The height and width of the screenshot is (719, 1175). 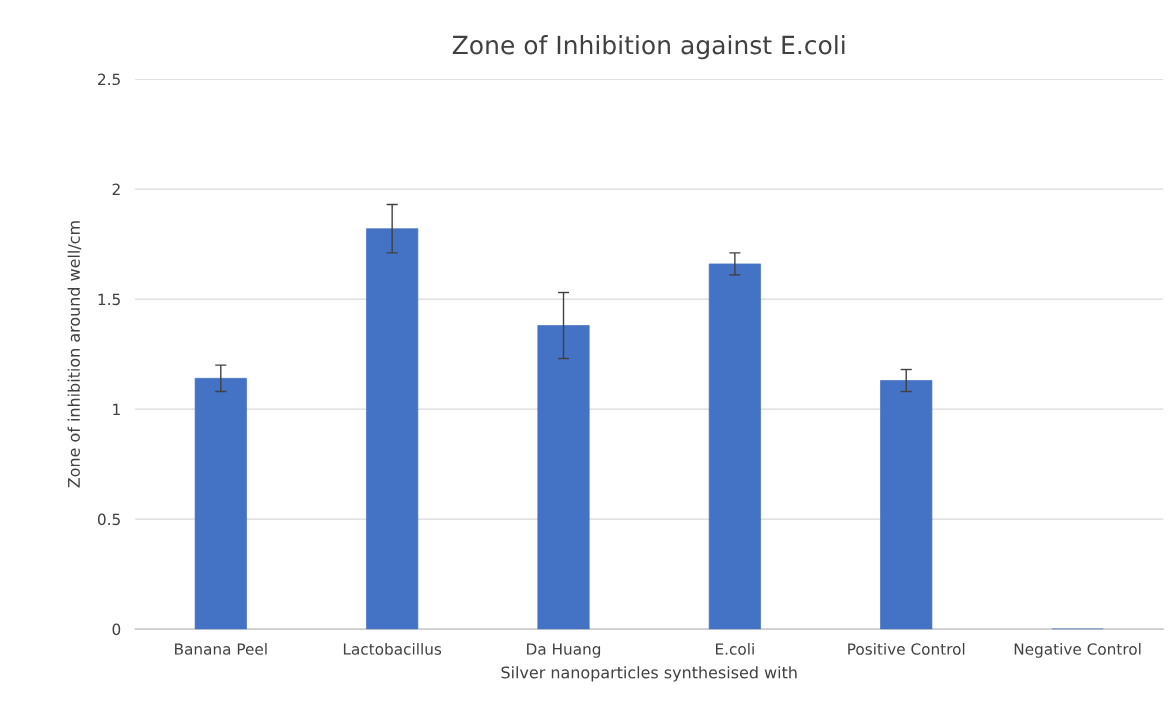 I want to click on y-tick-label: 2.5, so click(x=109, y=79).